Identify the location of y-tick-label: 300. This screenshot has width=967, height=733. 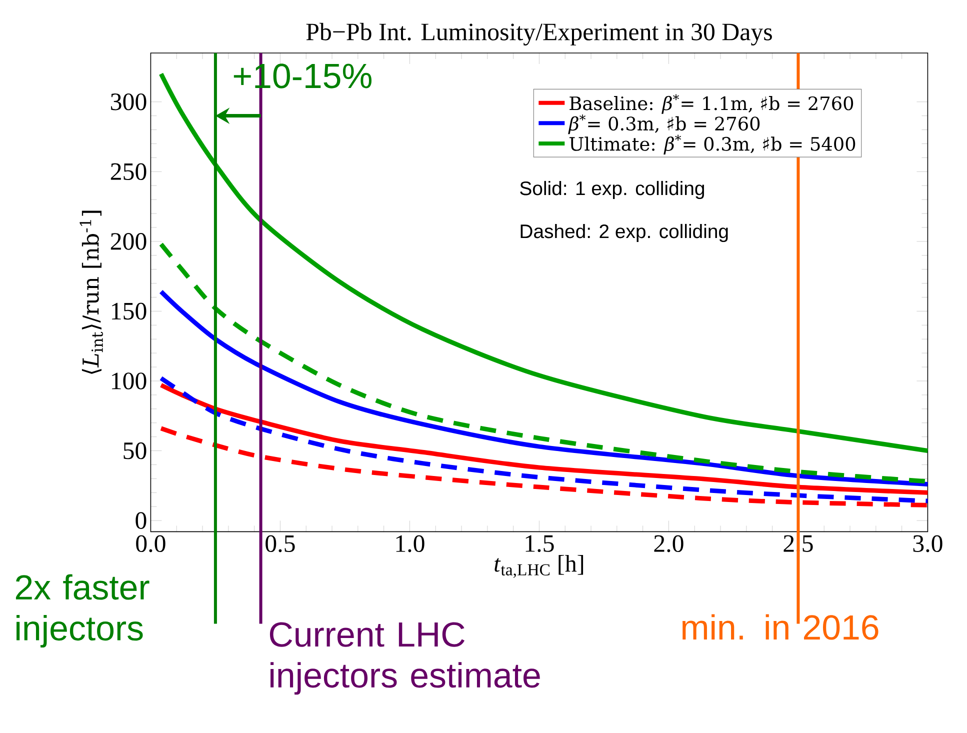
(128, 101).